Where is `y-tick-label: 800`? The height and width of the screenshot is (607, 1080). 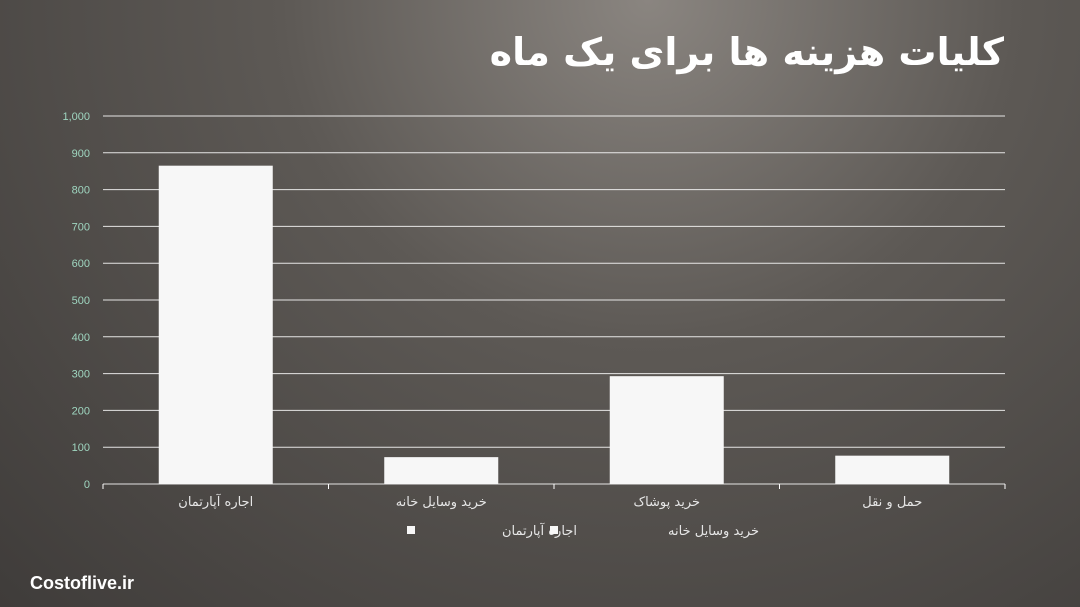 y-tick-label: 800 is located at coordinates (81, 191).